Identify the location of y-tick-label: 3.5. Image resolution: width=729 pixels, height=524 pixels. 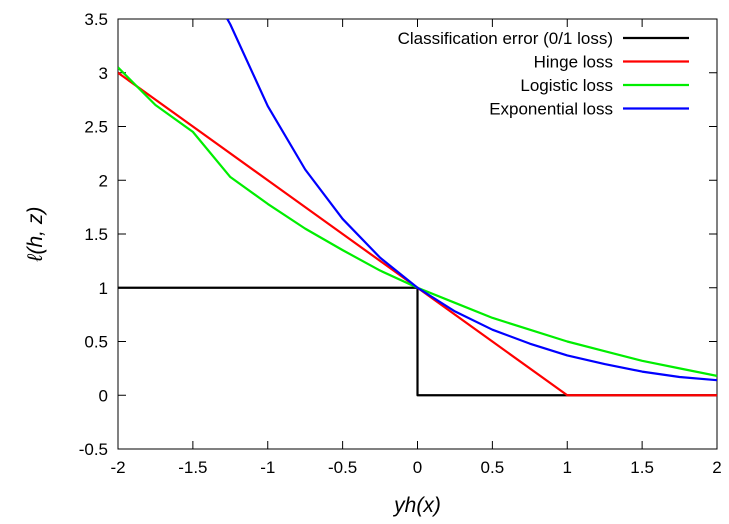
(96, 19).